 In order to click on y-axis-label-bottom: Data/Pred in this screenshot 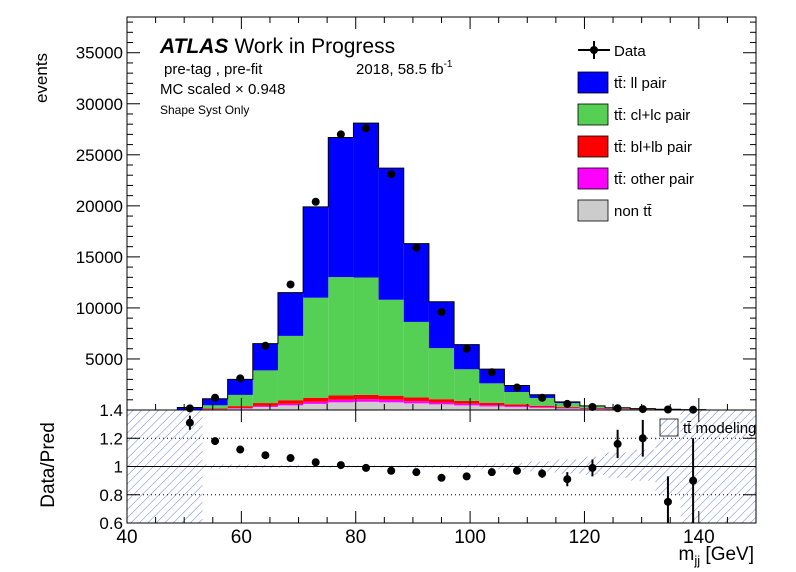, I will do `click(48, 465)`.